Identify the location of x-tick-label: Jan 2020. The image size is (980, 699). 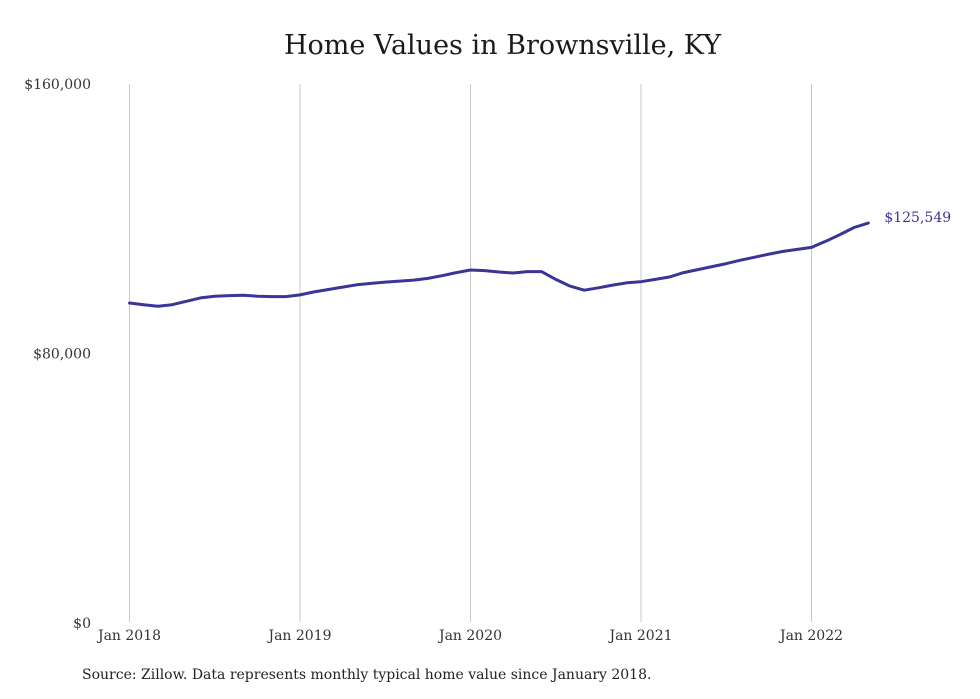
(469, 636).